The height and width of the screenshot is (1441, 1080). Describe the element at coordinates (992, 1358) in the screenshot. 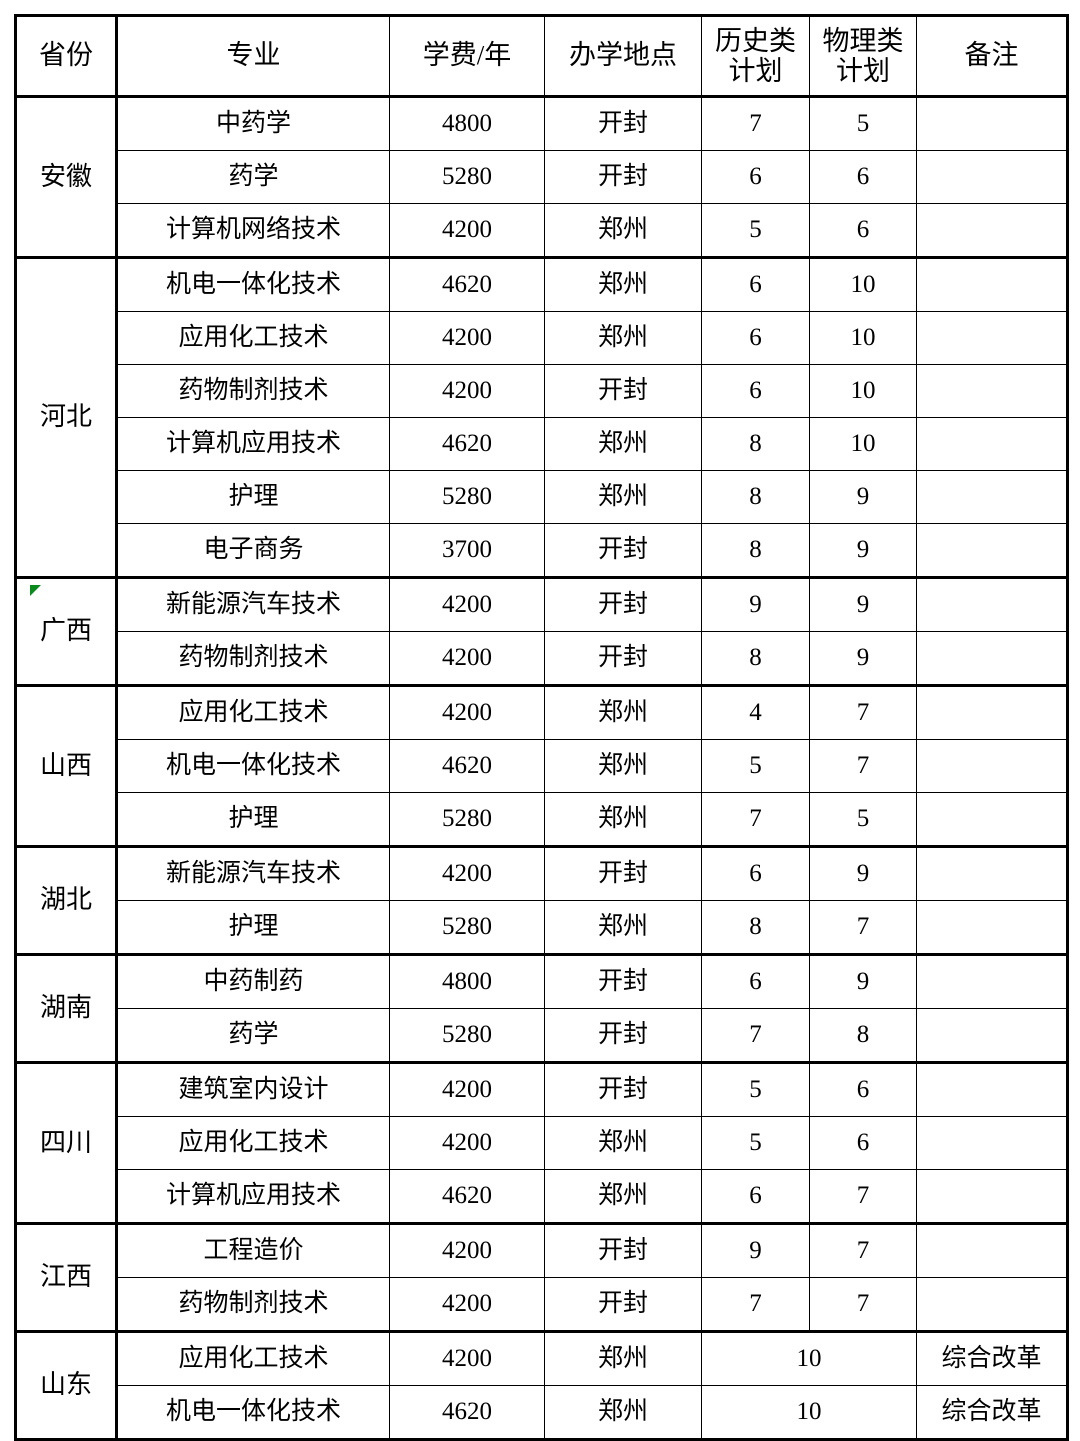

I see `remark-cell: 综合改革` at that location.